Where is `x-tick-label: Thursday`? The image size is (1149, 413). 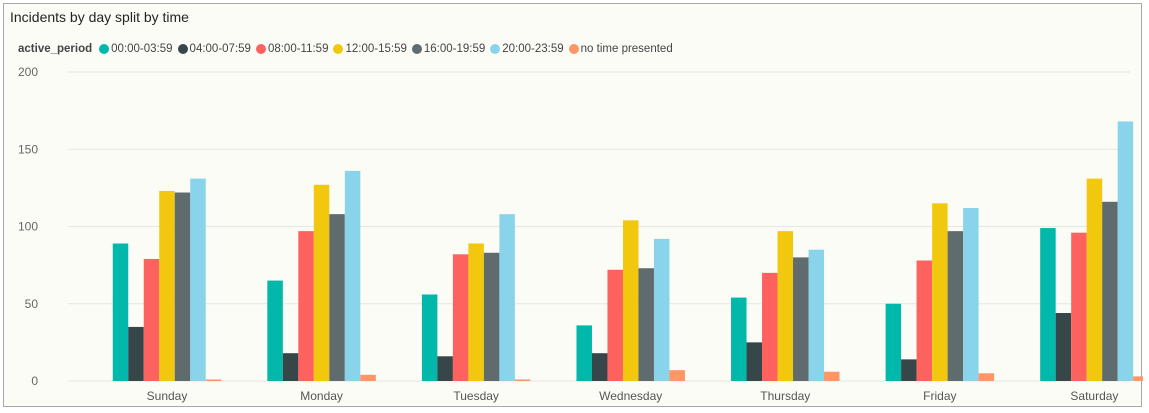
x-tick-label: Thursday is located at coordinates (785, 396).